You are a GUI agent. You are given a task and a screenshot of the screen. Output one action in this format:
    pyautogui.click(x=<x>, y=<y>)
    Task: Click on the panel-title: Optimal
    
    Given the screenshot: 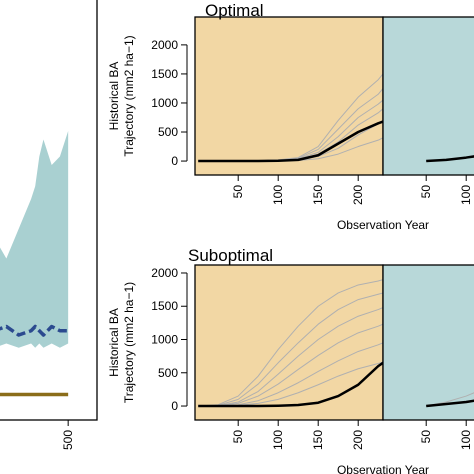 What is the action you would take?
    pyautogui.click(x=234, y=10)
    